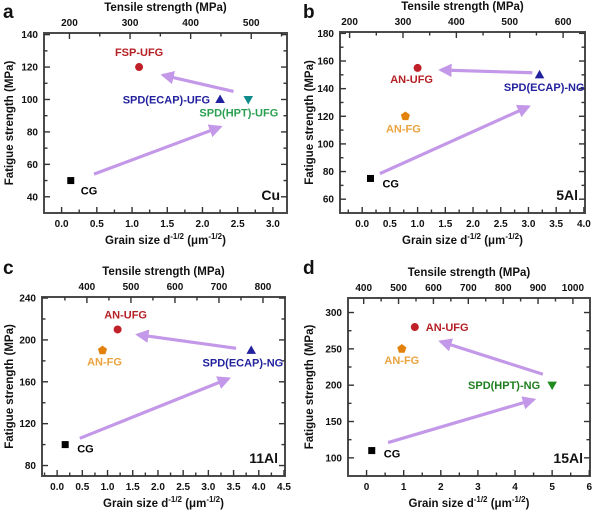  Describe the element at coordinates (478, 487) in the screenshot. I see `x-tick-label: 3` at that location.